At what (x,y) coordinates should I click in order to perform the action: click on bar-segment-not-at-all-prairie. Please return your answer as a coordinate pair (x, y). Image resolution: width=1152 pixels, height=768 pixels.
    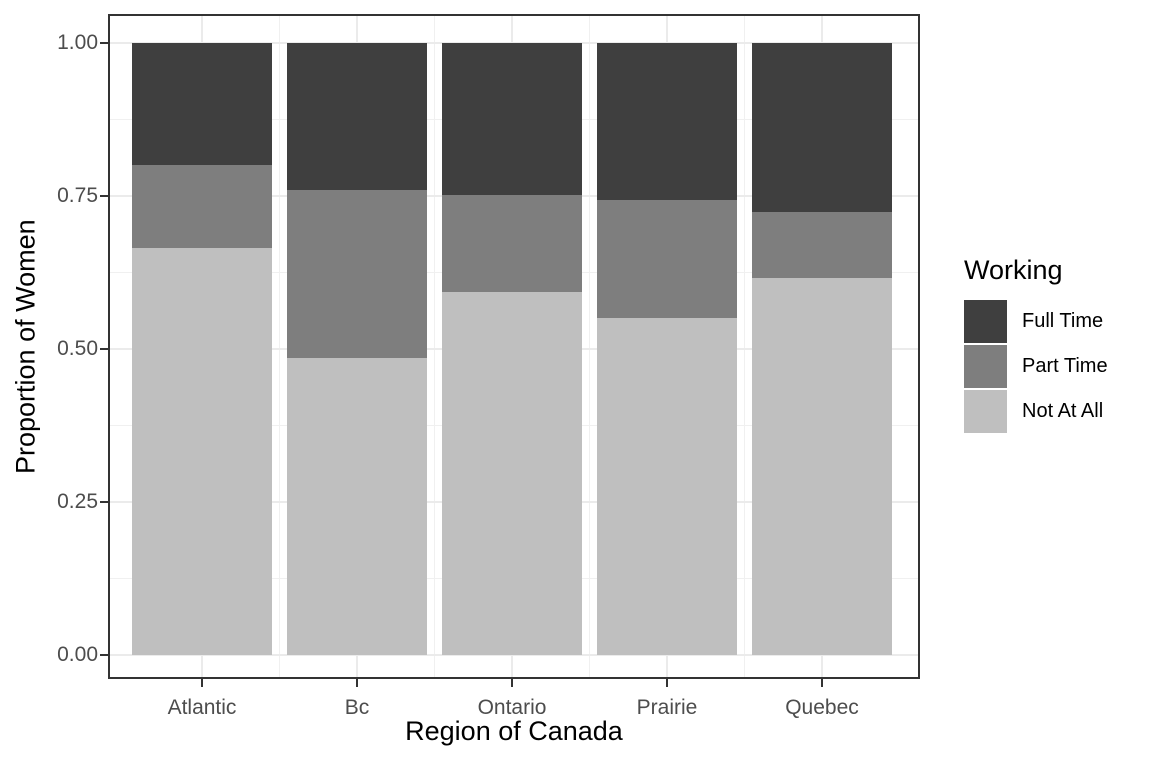
    Looking at the image, I should click on (667, 486).